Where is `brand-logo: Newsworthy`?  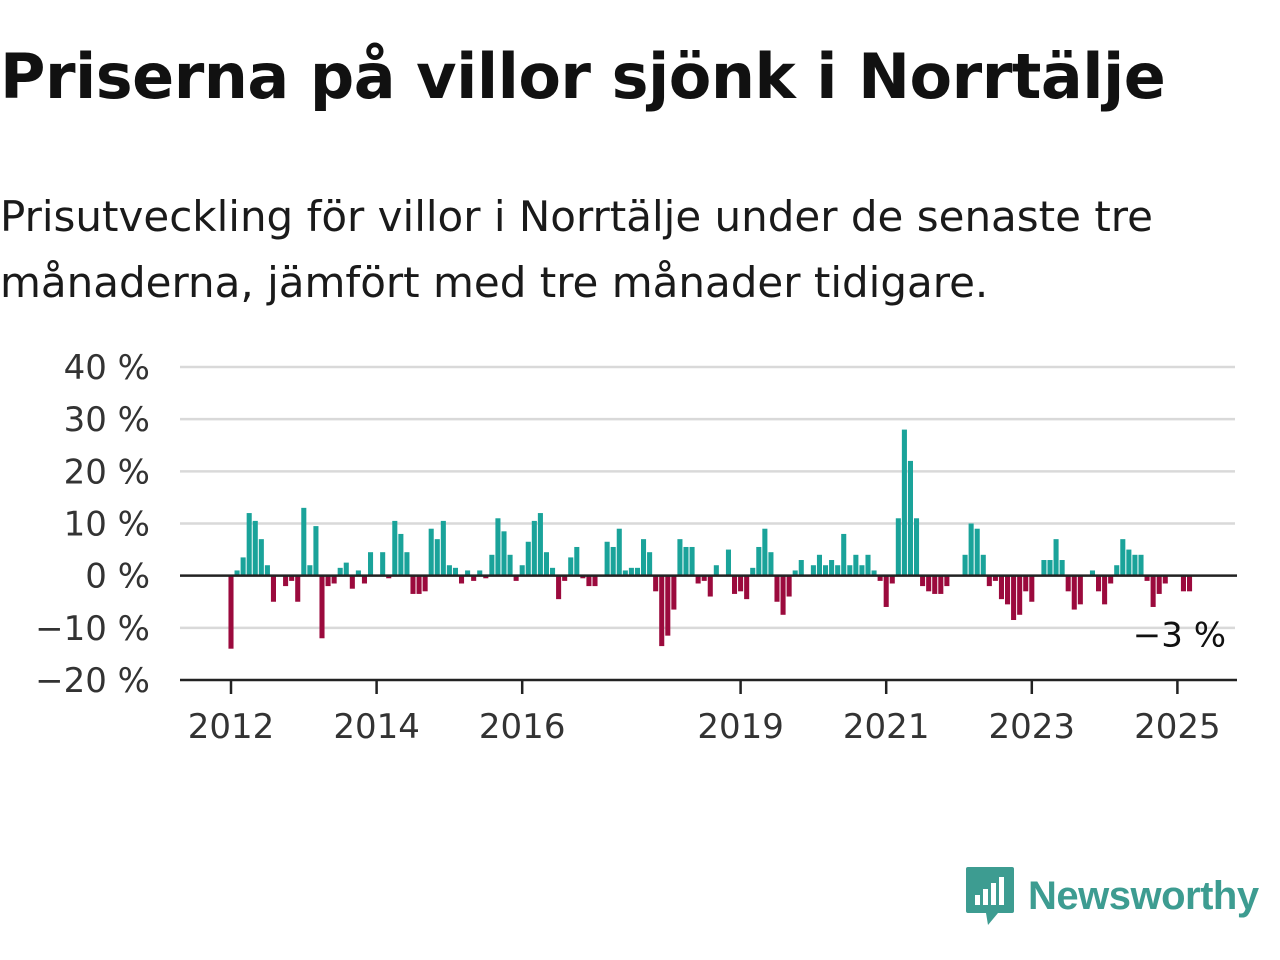 brand-logo: Newsworthy is located at coordinates (1111, 896).